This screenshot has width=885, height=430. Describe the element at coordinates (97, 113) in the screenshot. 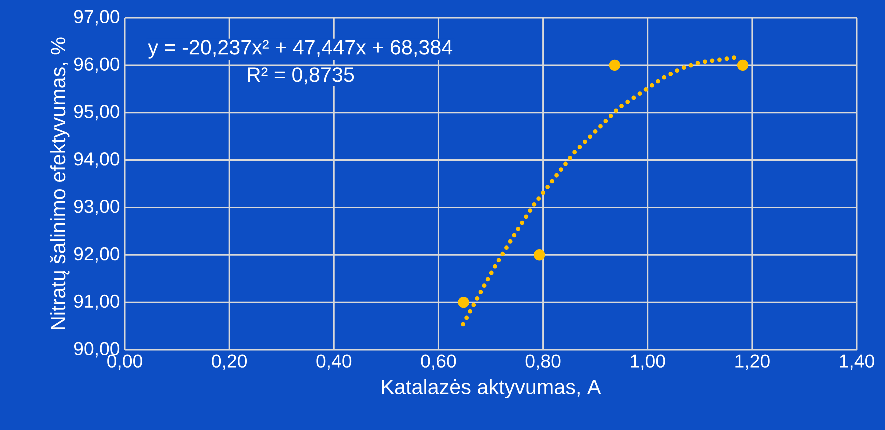

I see `y-tick-label: 95,00` at that location.